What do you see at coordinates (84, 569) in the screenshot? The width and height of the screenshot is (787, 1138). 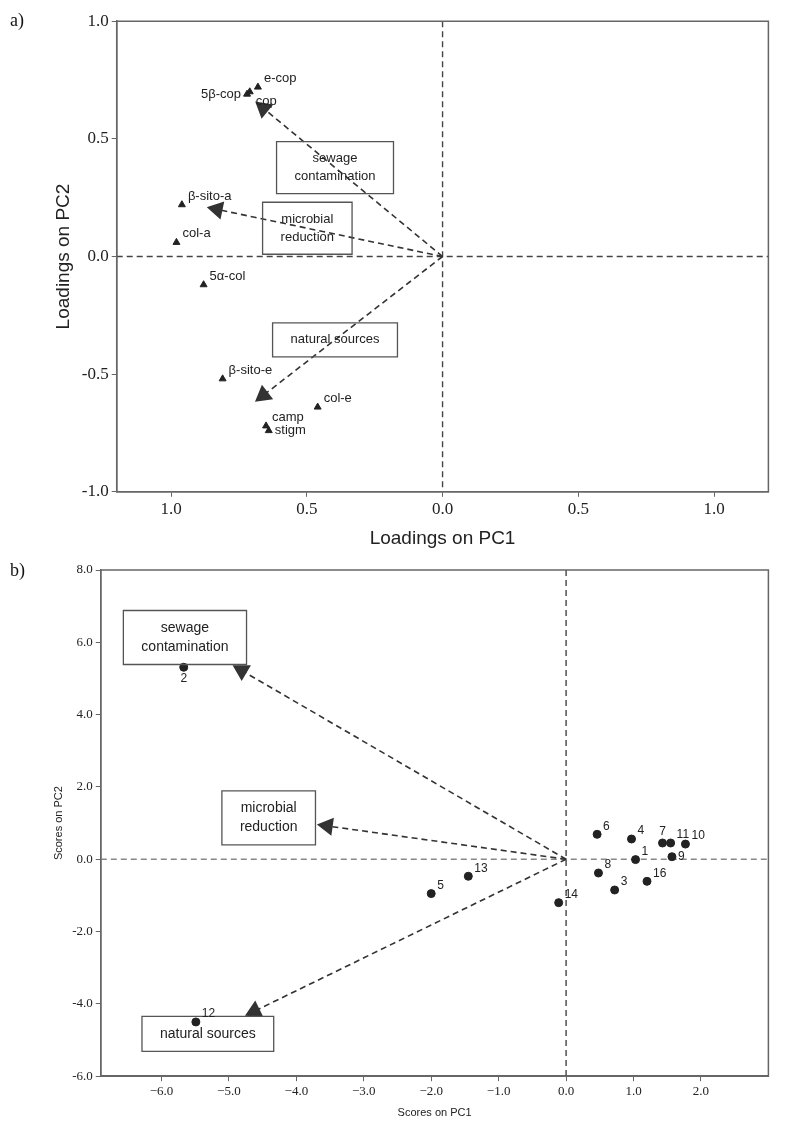 I see `y-tick-label: 8.0` at bounding box center [84, 569].